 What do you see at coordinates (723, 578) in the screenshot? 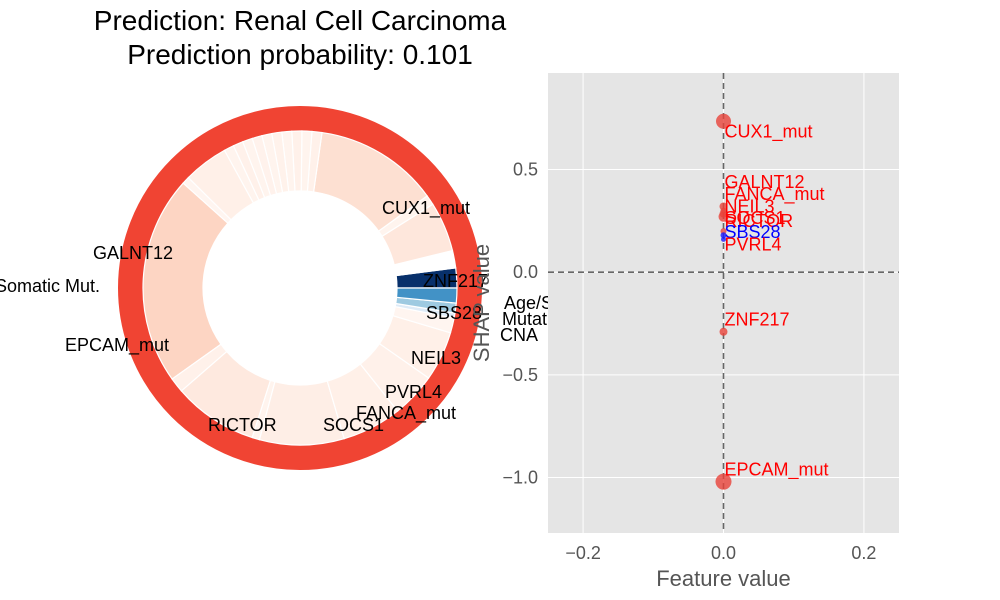
I see `x-axis-label: Feature value` at bounding box center [723, 578].